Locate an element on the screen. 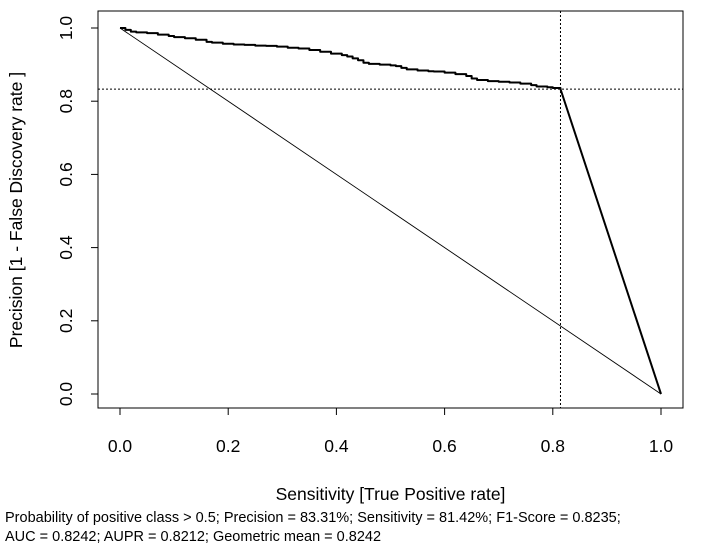  y-tick-label: 1.0 is located at coordinates (66, 28).